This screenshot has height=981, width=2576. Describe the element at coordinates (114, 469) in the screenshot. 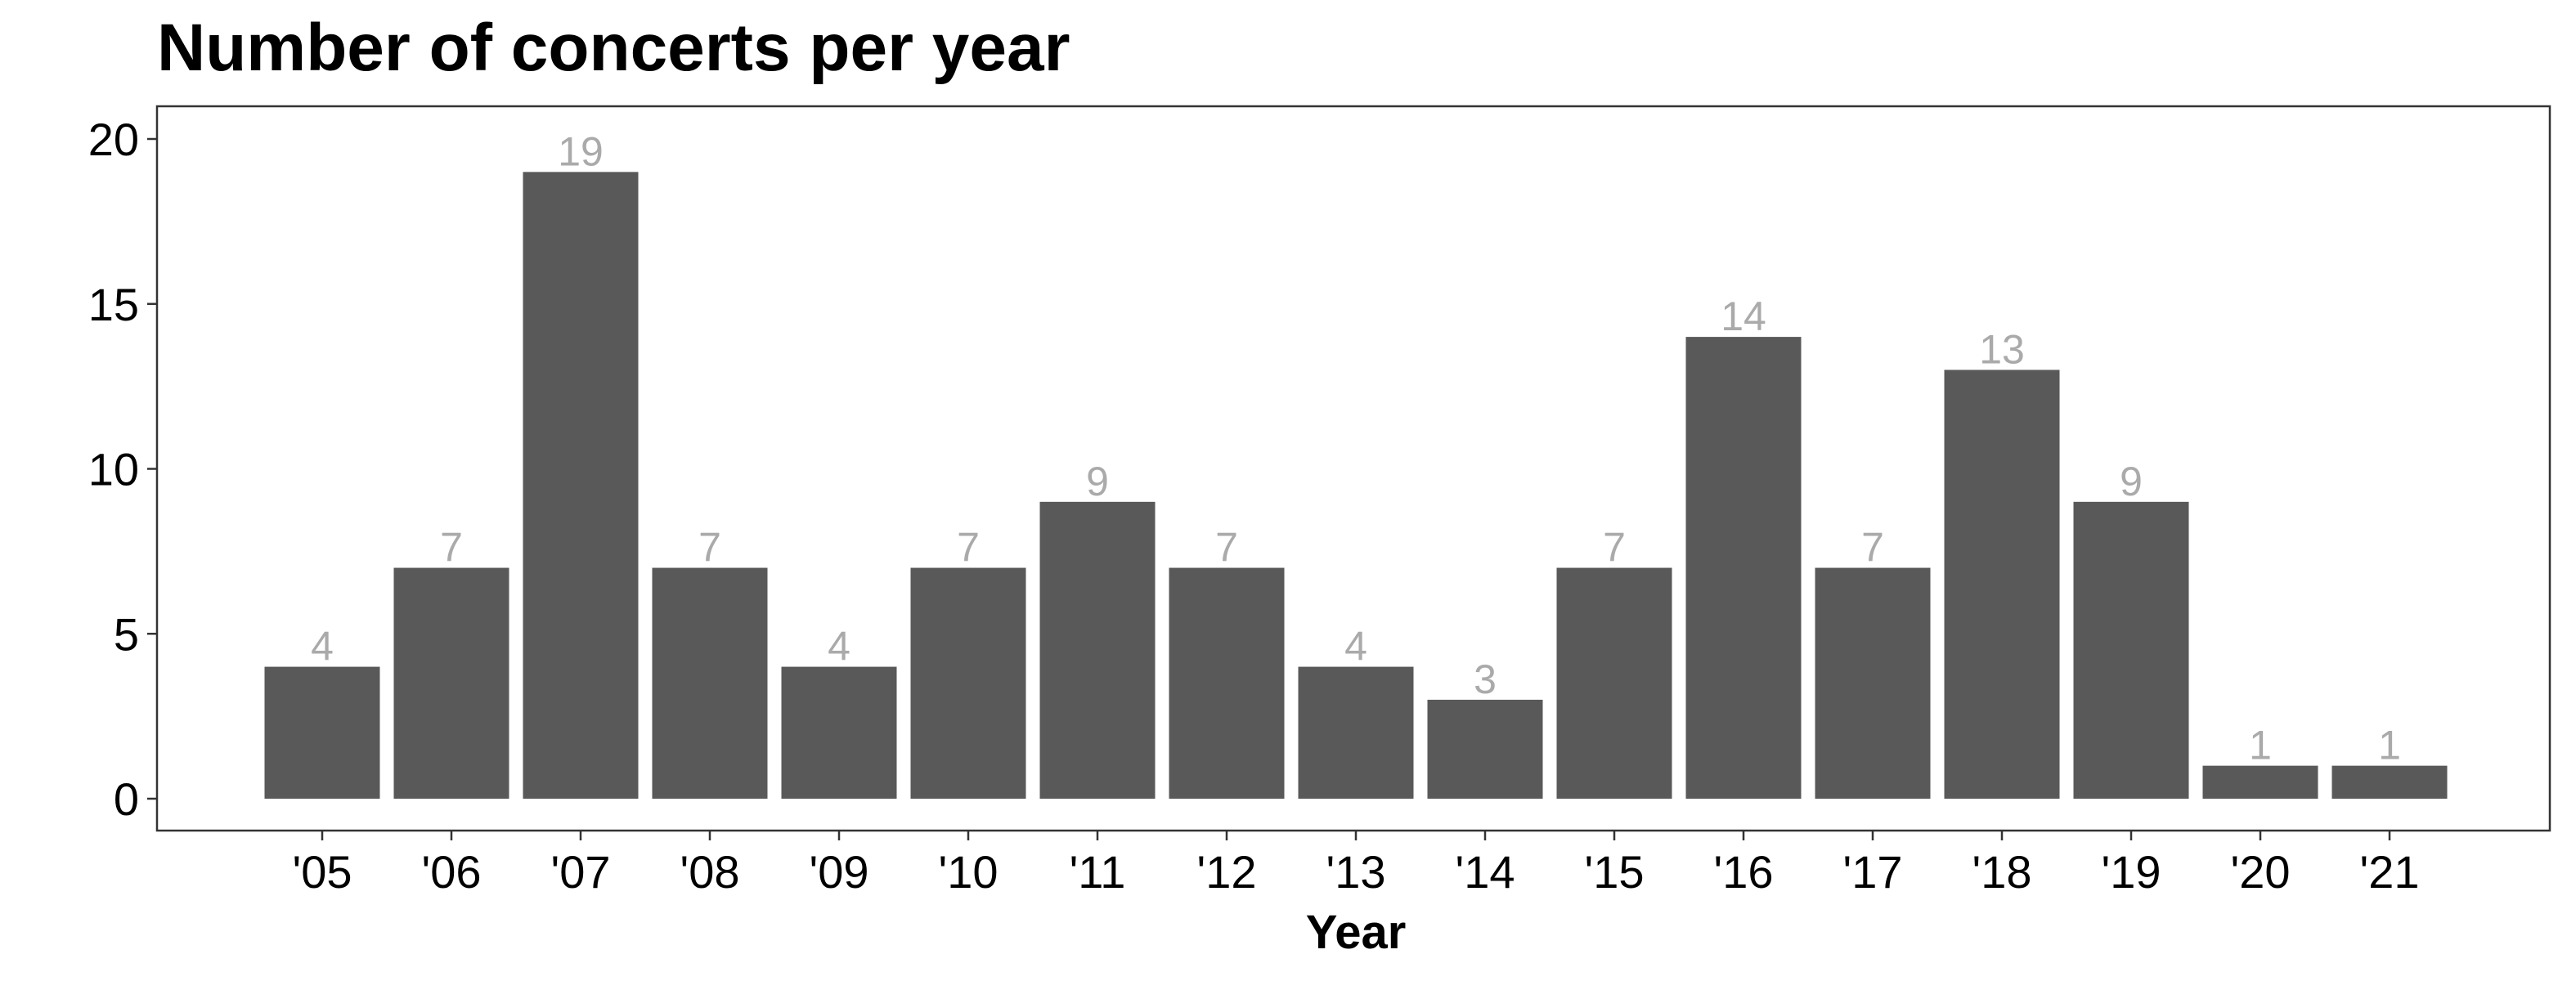

I see `y-tick-label: 10` at that location.